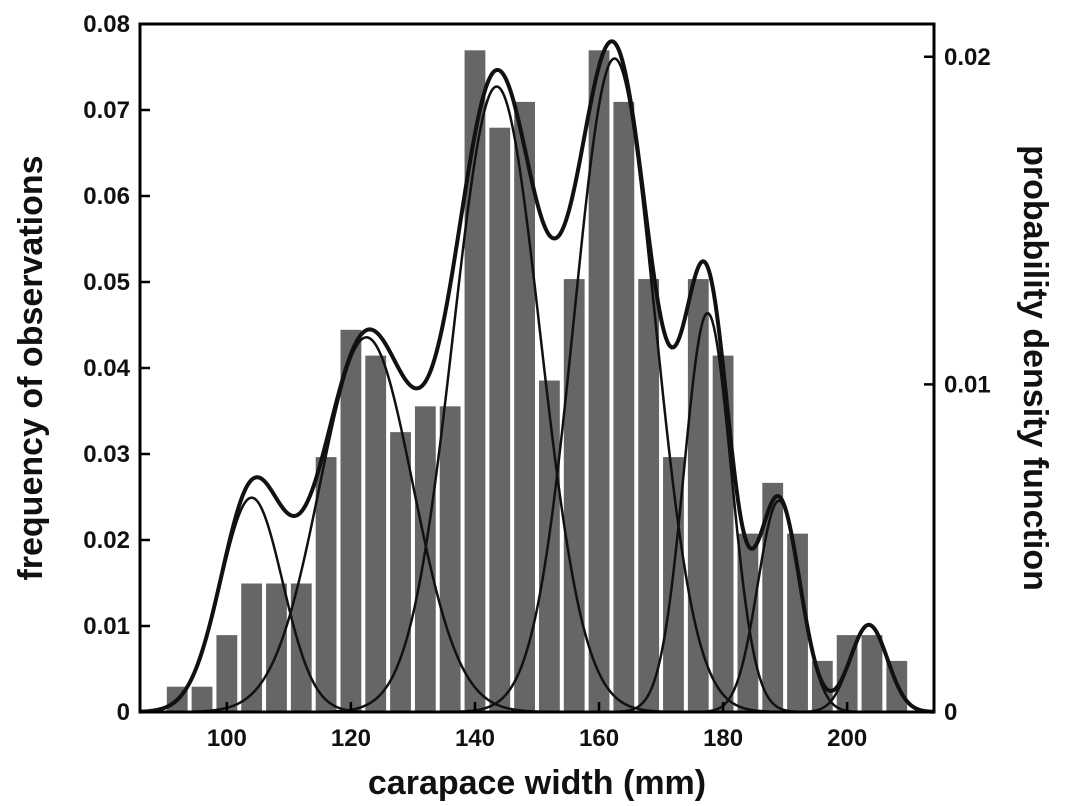 Image resolution: width=1065 pixels, height=806 pixels. I want to click on y-tick-label: 0.06, so click(106, 196).